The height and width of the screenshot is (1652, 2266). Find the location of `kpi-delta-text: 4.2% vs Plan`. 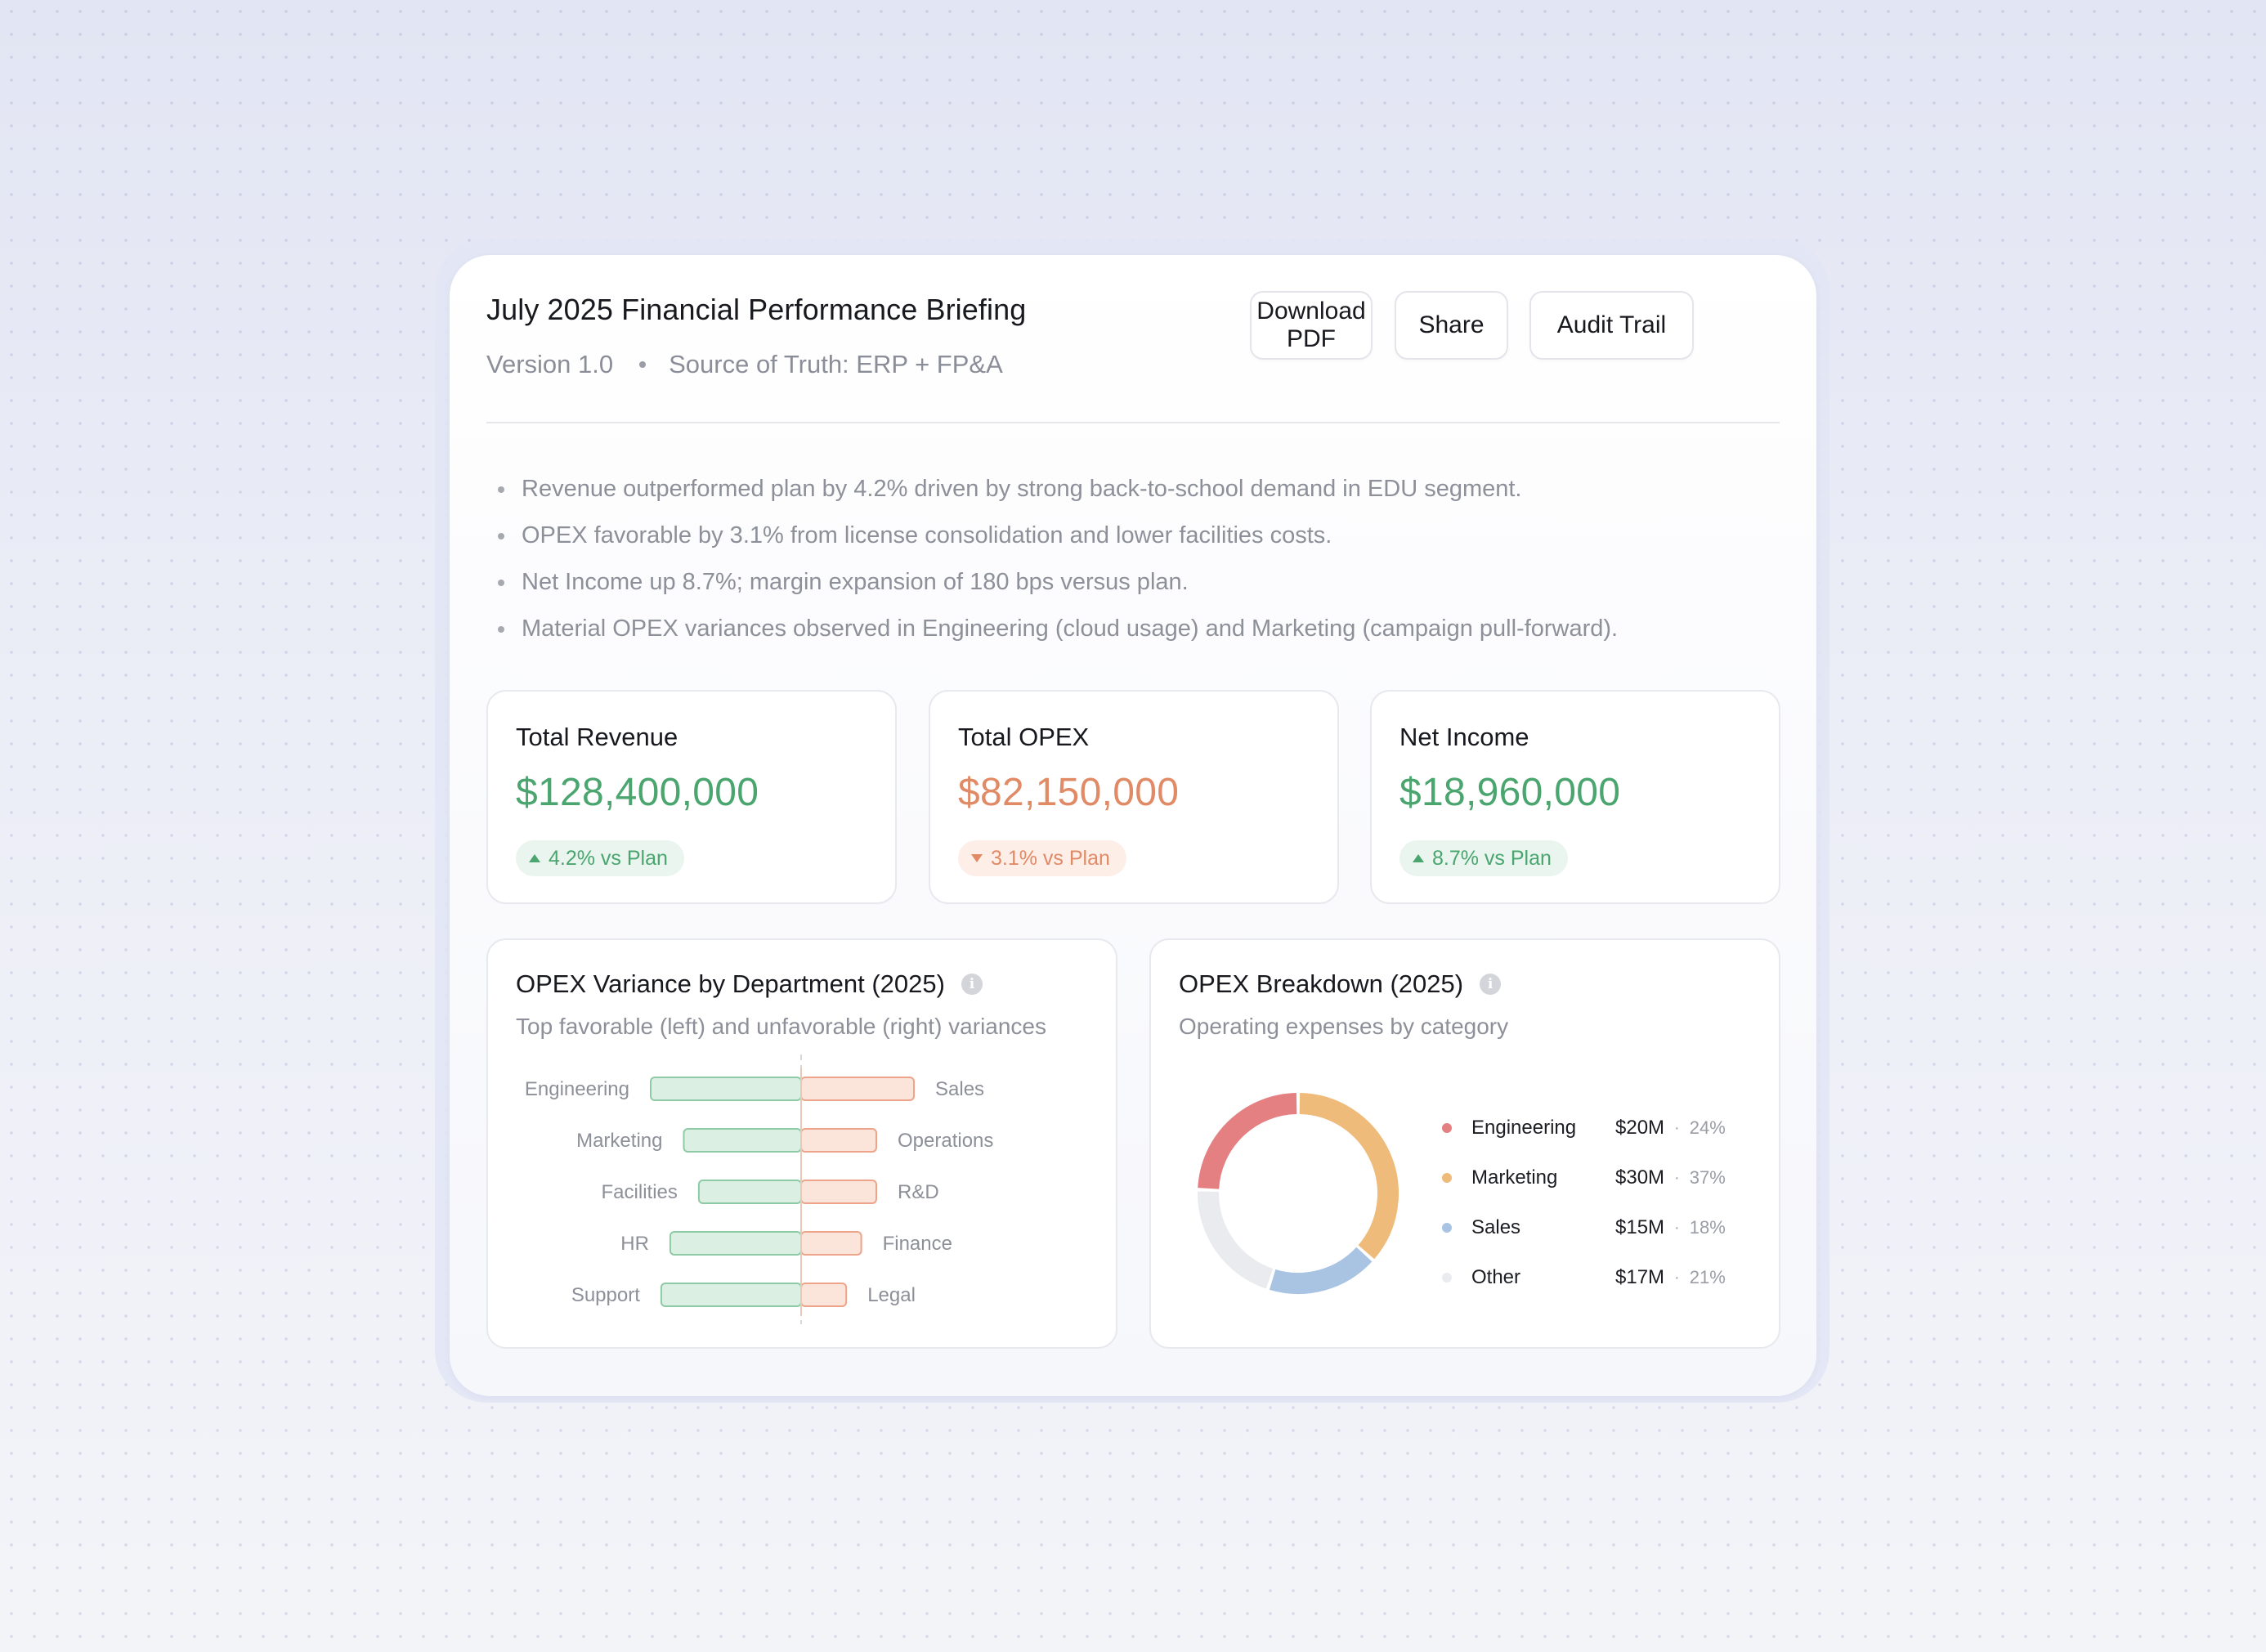

kpi-delta-text: 4.2% vs Plan is located at coordinates (608, 858).